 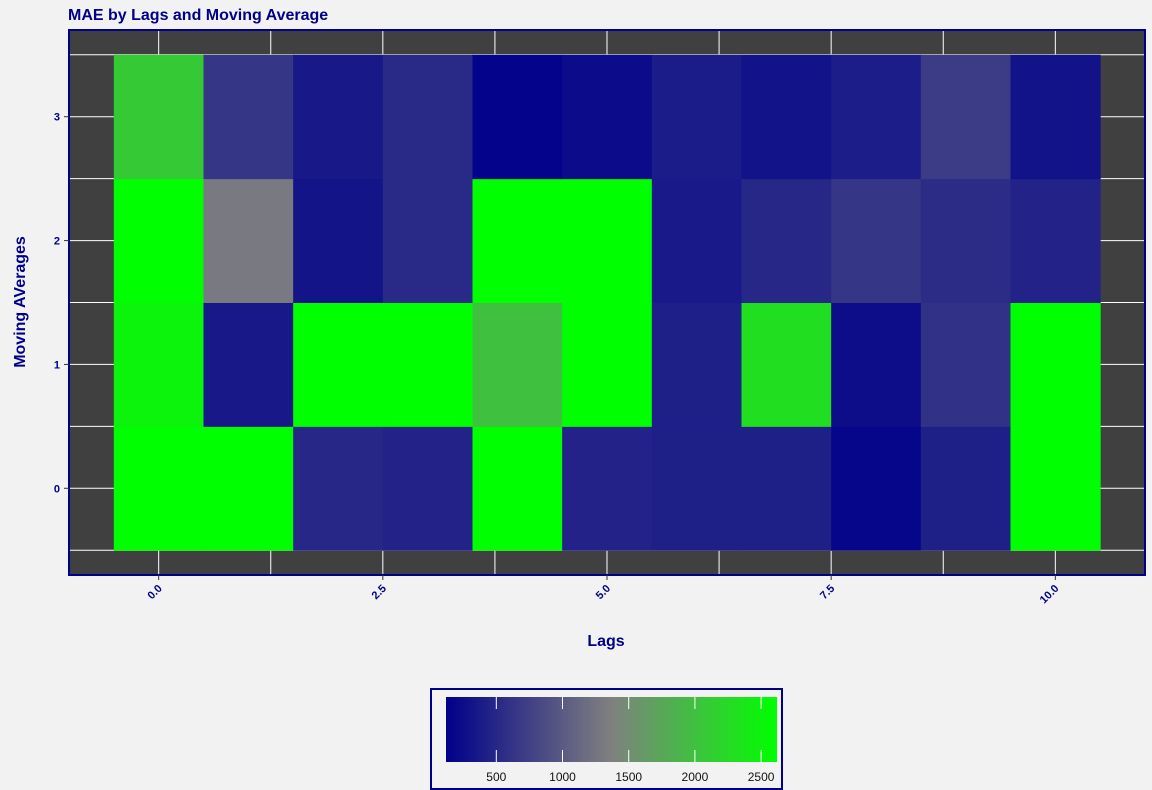 What do you see at coordinates (695, 777) in the screenshot?
I see `legend-tick-label: 2000` at bounding box center [695, 777].